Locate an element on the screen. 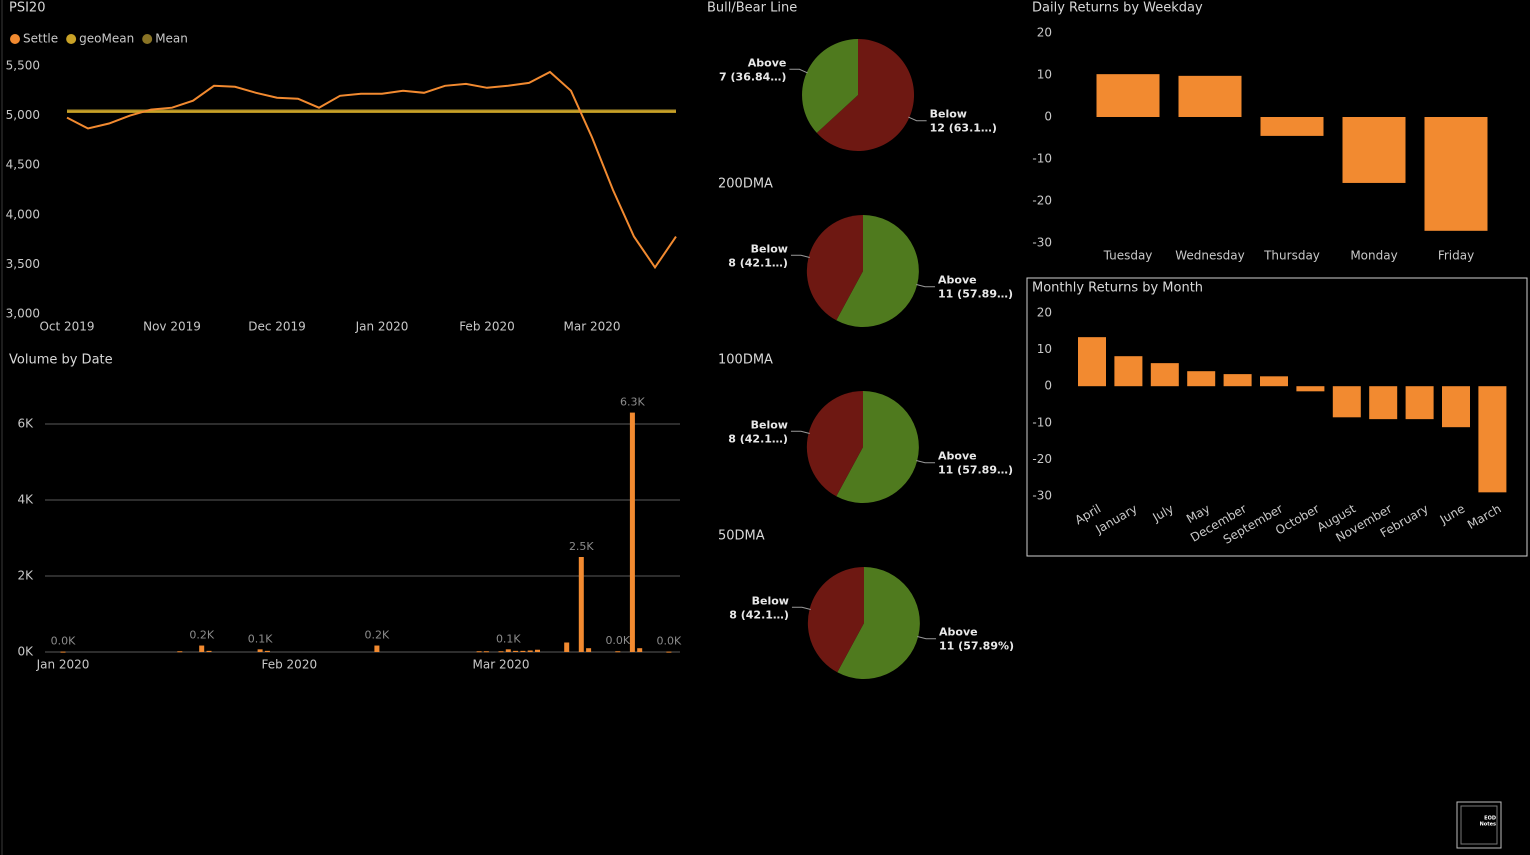 The height and width of the screenshot is (855, 1530). x-tick-label: Monday is located at coordinates (1373, 256).